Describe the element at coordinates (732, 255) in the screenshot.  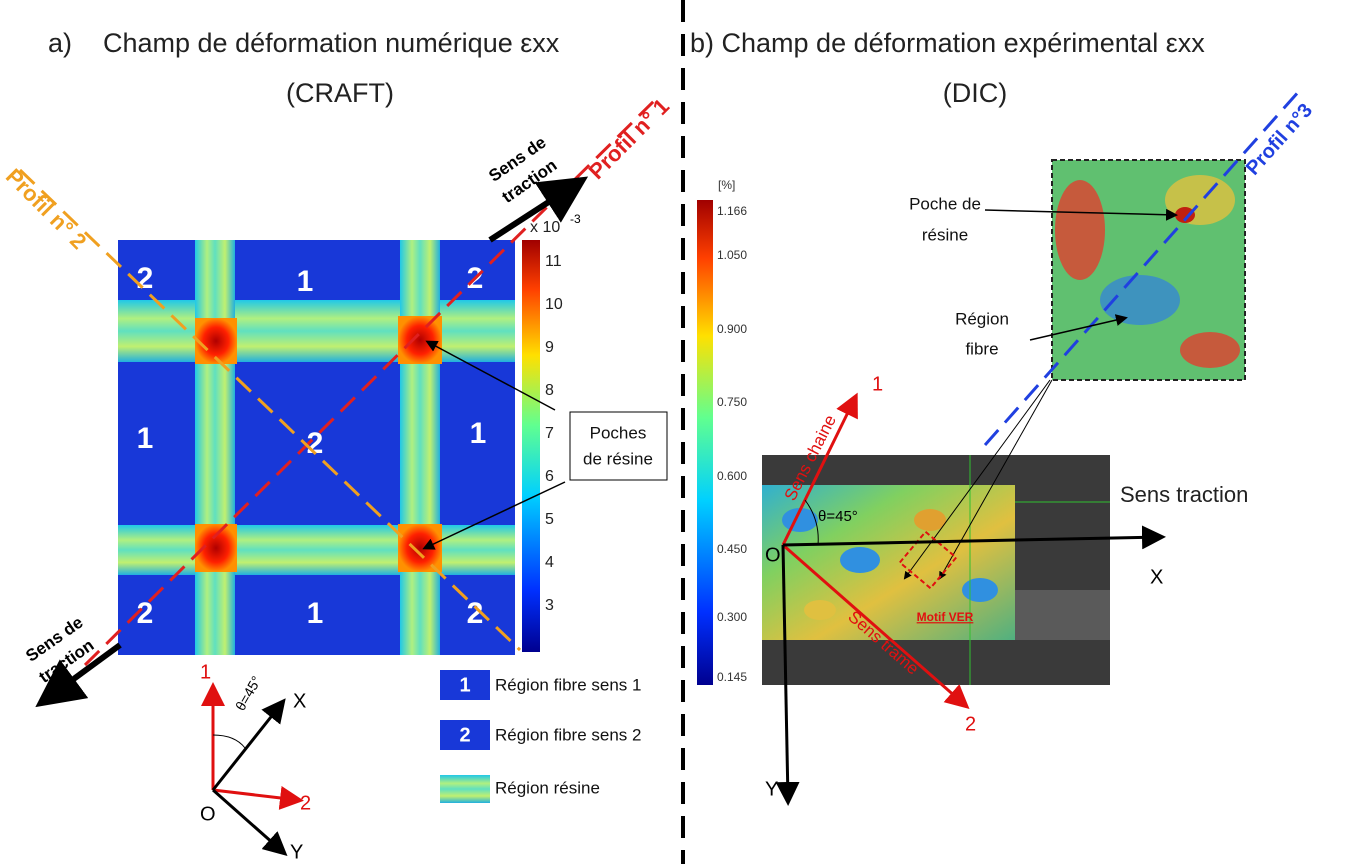
I see `tick-label: 1.050` at that location.